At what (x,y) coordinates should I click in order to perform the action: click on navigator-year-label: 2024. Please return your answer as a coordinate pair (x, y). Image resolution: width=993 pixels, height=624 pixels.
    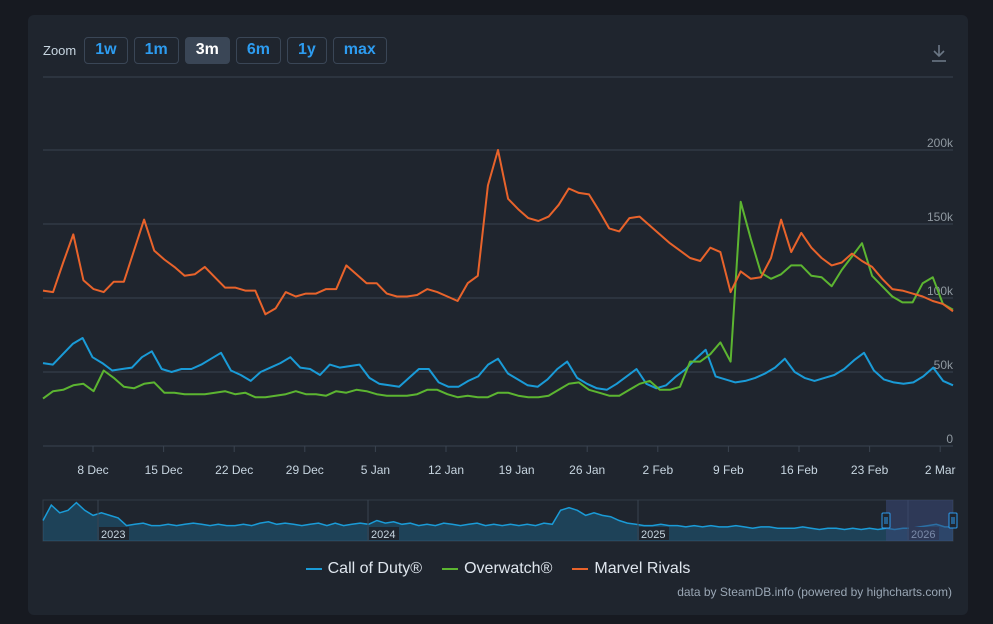
    Looking at the image, I should click on (383, 535).